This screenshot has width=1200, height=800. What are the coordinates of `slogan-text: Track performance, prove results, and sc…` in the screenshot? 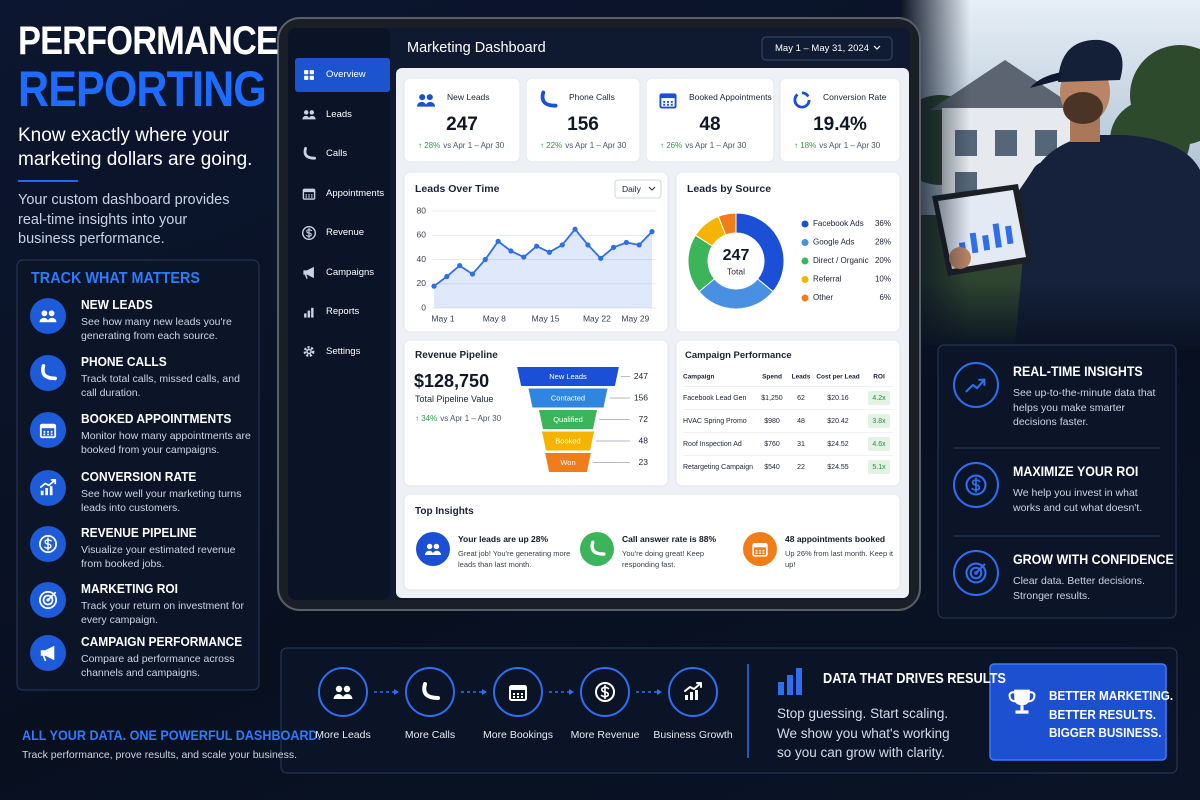 It's located at (160, 755).